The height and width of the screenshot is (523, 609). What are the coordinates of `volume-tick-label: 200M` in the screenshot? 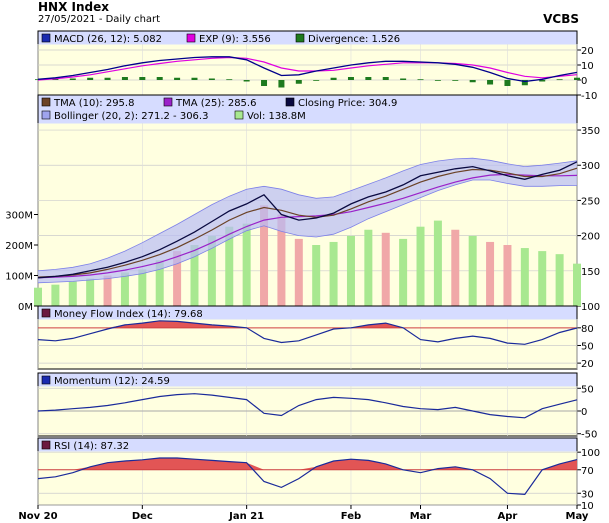 It's located at (19, 246).